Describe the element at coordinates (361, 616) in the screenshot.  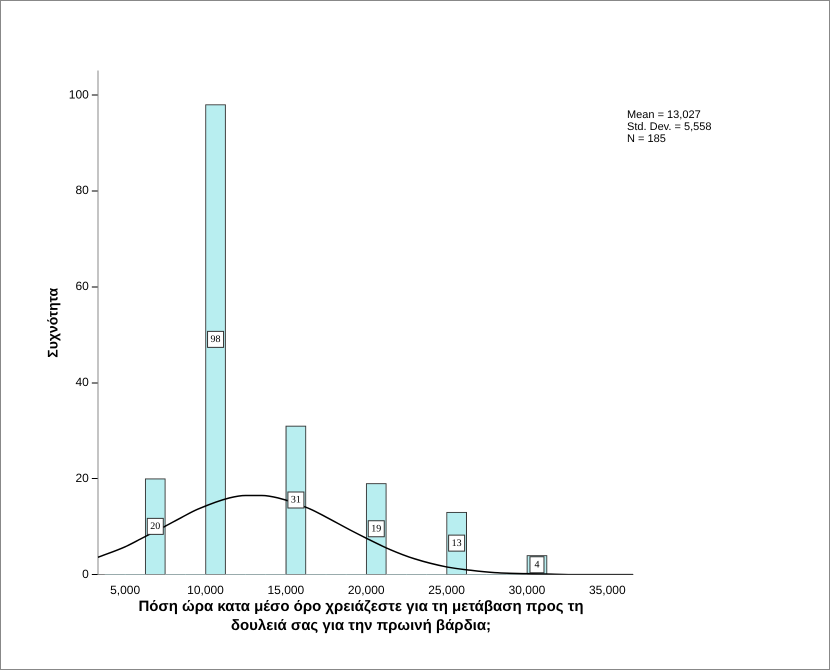
I see `x-axis-title: Πόση ώρα κατα μέσο όρο χρειάζεστε για τη μετάβαση προς τη δουλειά σας για την πρωινή βάρδια;` at that location.